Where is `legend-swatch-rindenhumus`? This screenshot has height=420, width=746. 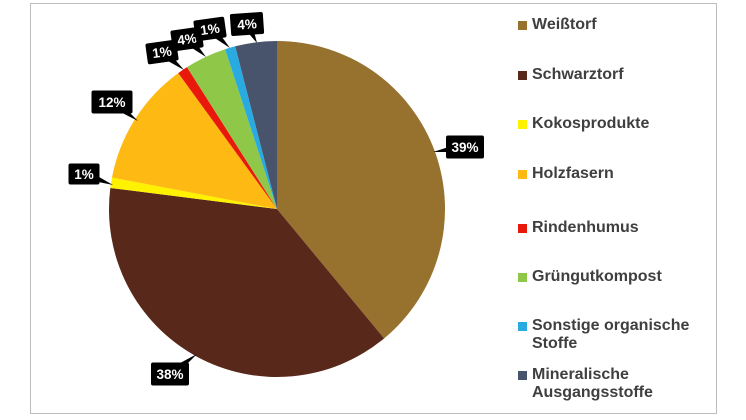
legend-swatch-rindenhumus is located at coordinates (522, 228).